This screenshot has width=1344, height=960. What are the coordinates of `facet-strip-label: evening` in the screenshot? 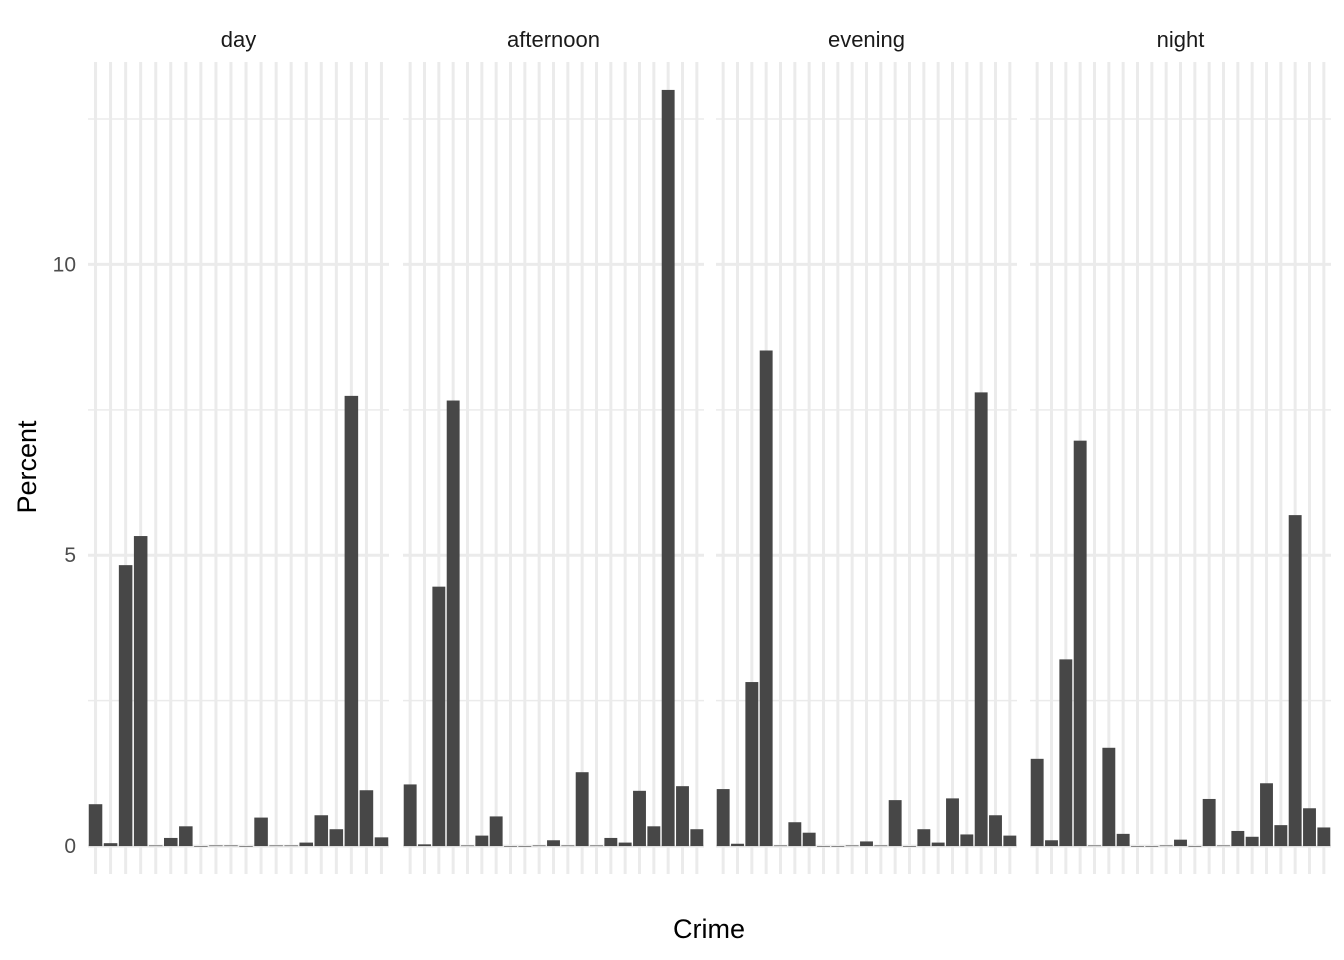 It's located at (866, 39).